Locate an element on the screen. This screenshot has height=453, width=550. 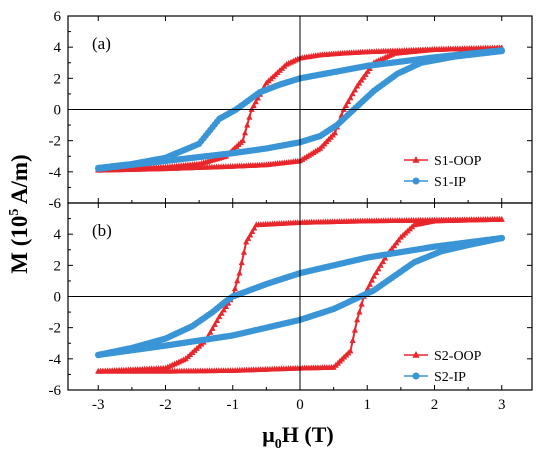
panel-a-ytick-label: -6 is located at coordinates (55, 204).